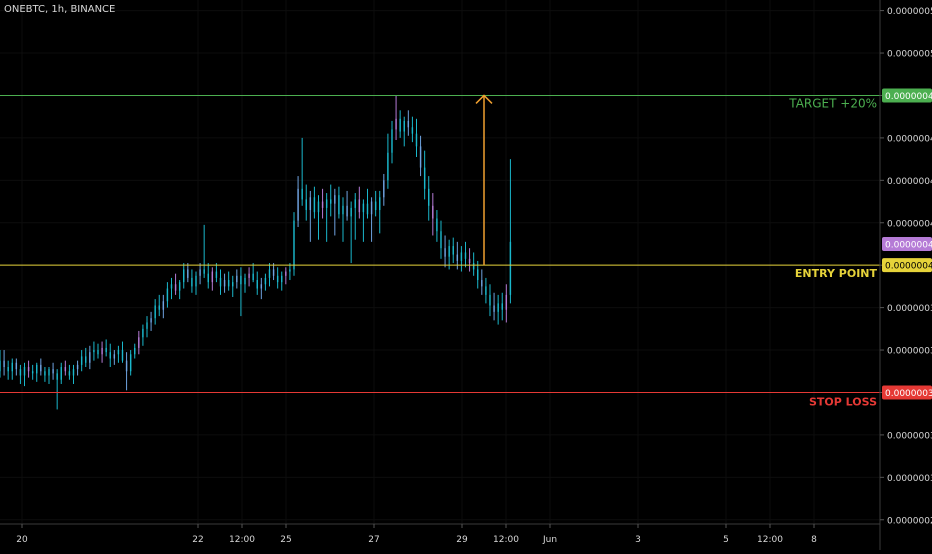 Image resolution: width=932 pixels, height=554 pixels. I want to click on price-tick-label: 0.00000046, so click(909, 139).